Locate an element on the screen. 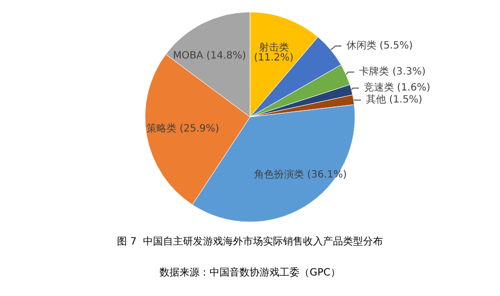 This screenshot has height=296, width=500. text: 图 7 中国自主研发游戏海外市场实际销售收入产品类型分布 is located at coordinates (250, 242).